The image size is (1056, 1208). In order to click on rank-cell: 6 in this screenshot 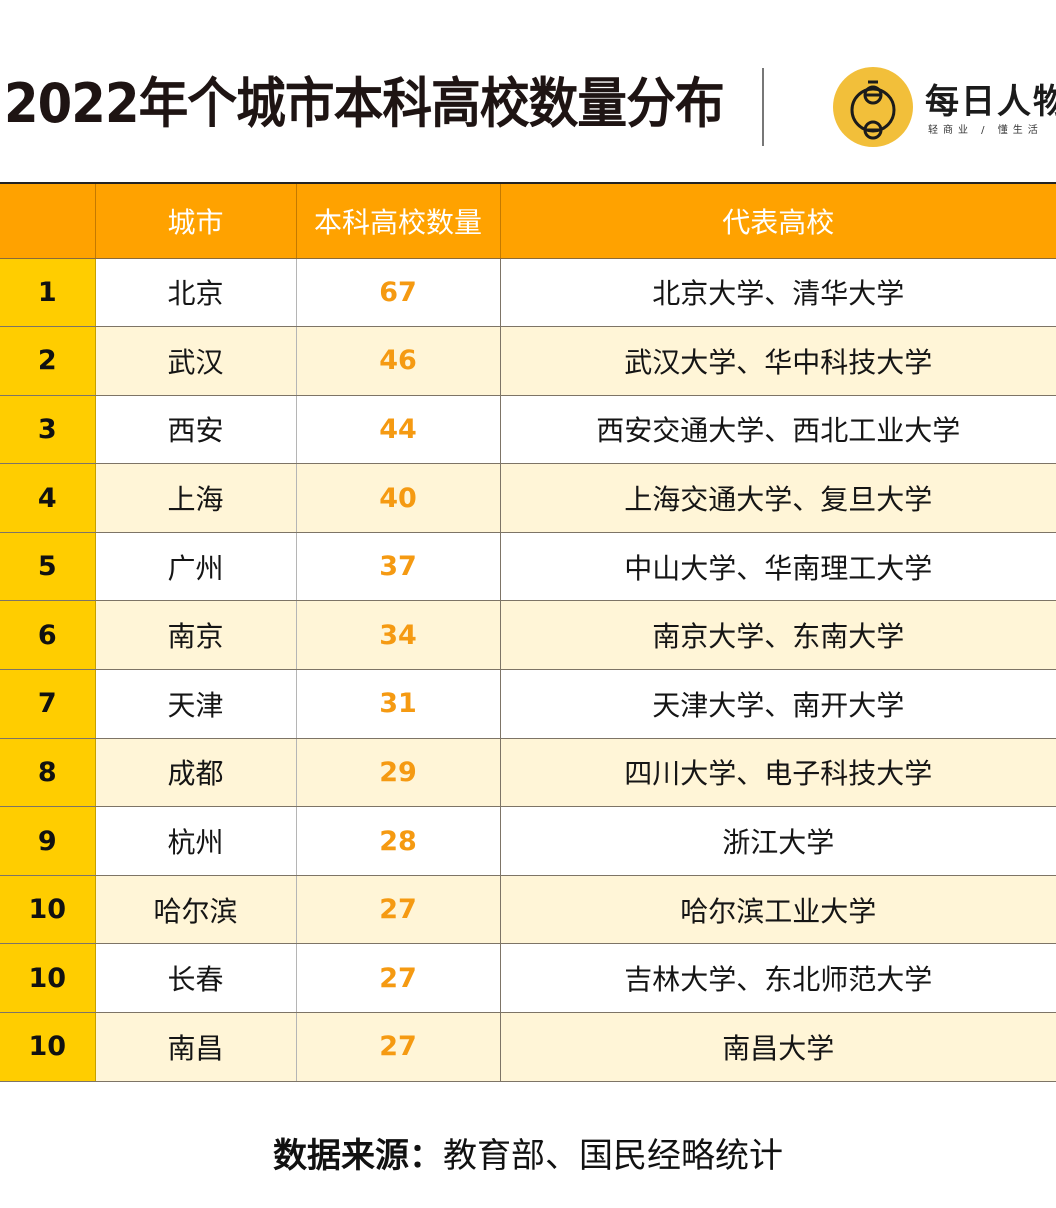, I will do `click(48, 635)`.